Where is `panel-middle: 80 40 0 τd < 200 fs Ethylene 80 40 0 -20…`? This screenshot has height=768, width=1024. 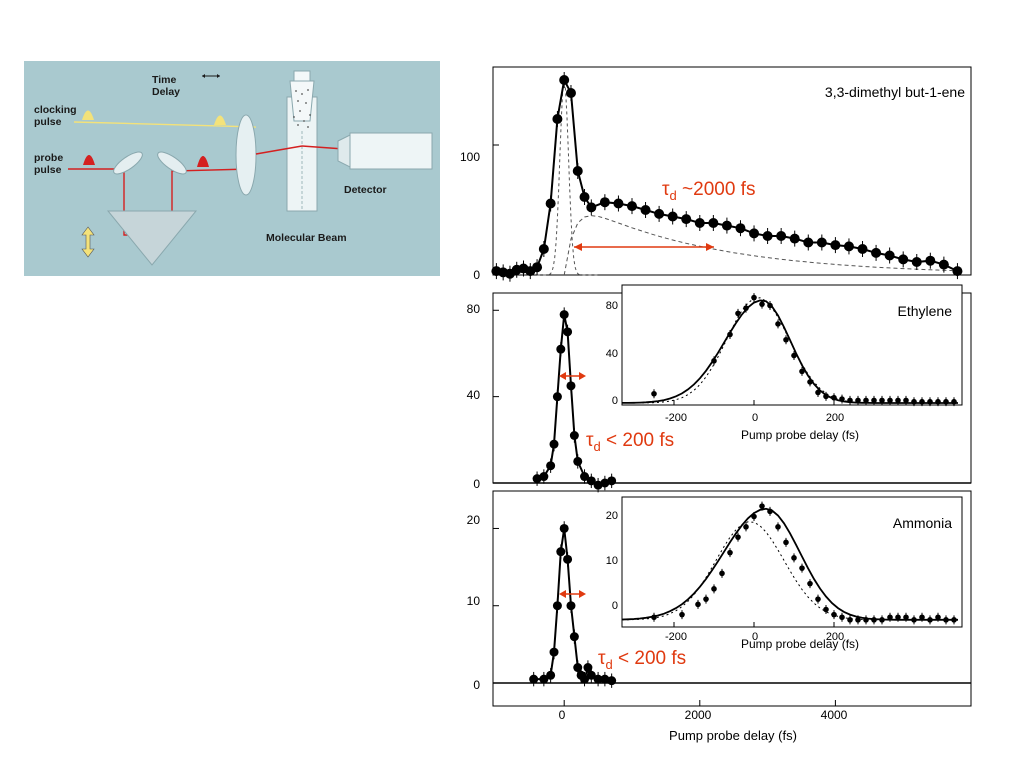 panel-middle: 80 40 0 τd < 200 fs Ethylene 80 40 0 -20… is located at coordinates (719, 388).